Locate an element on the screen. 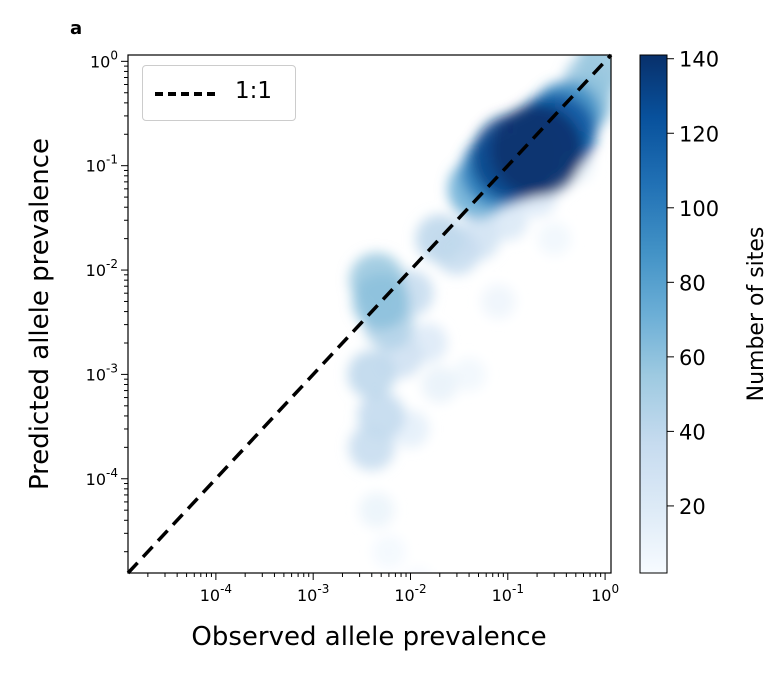 The width and height of the screenshot is (772, 676). colorbar-tick-label: 80 is located at coordinates (692, 283).